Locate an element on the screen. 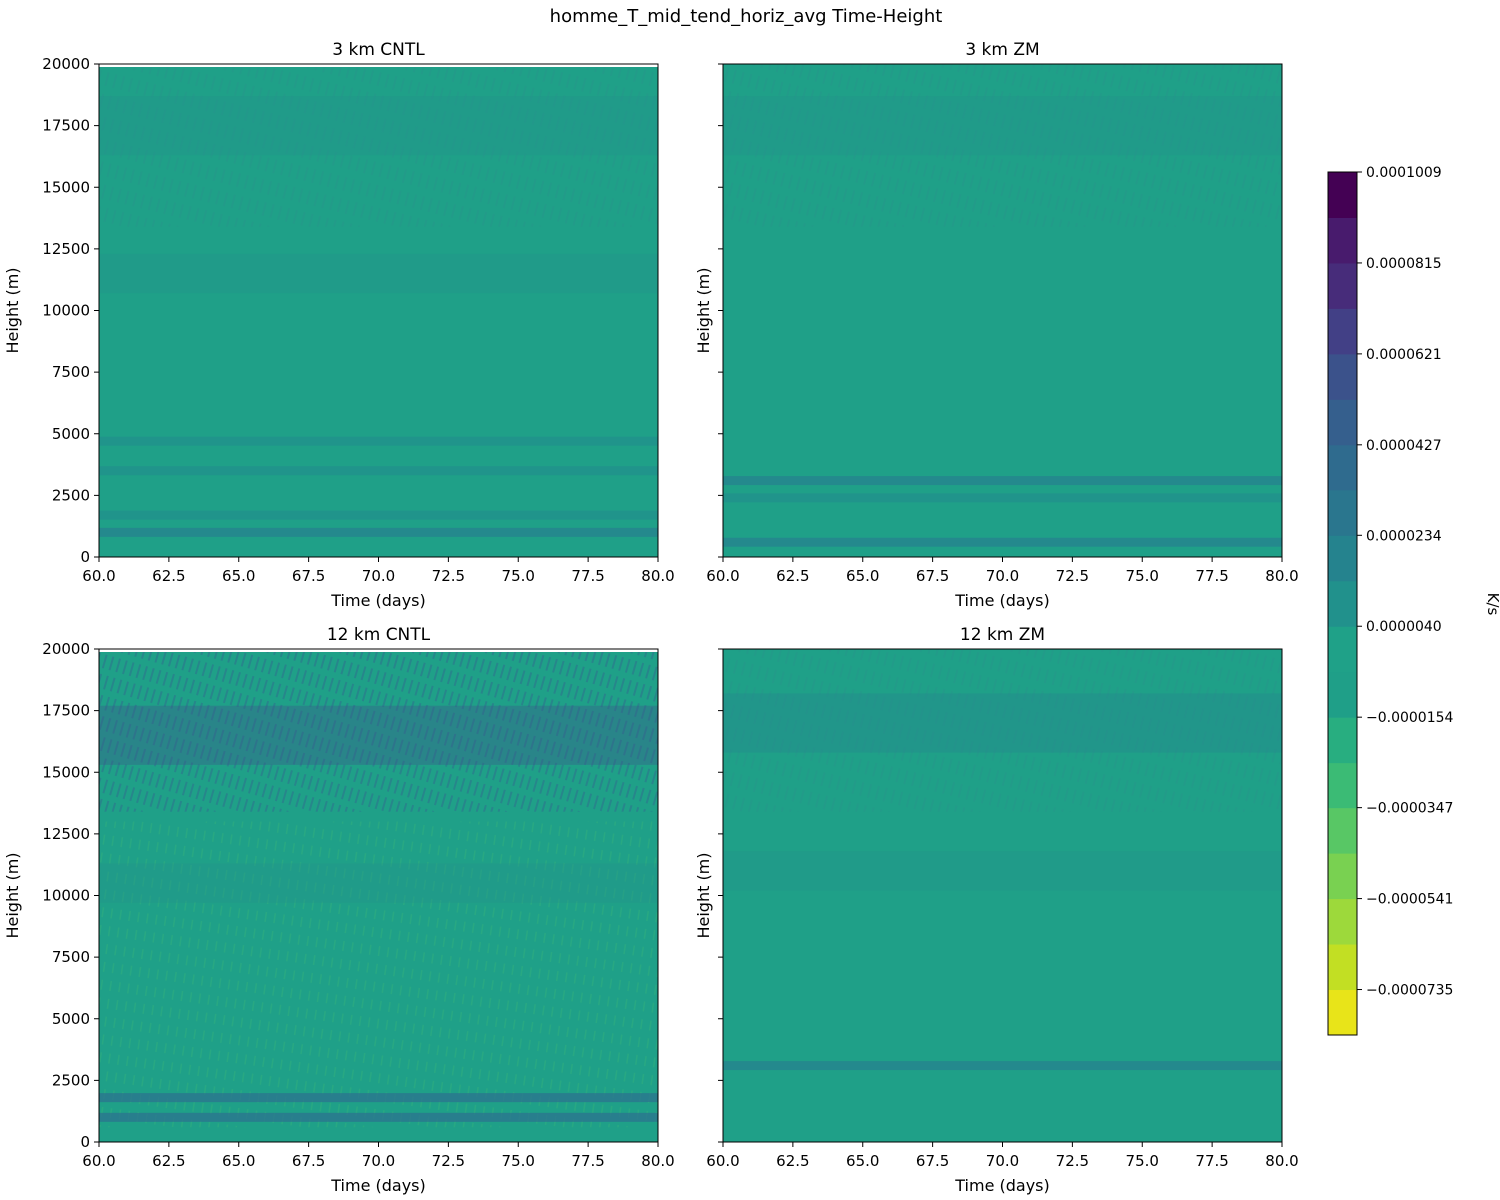 The image size is (1500, 1200). colorbar-tick-label: 0.0000621 is located at coordinates (1404, 355).